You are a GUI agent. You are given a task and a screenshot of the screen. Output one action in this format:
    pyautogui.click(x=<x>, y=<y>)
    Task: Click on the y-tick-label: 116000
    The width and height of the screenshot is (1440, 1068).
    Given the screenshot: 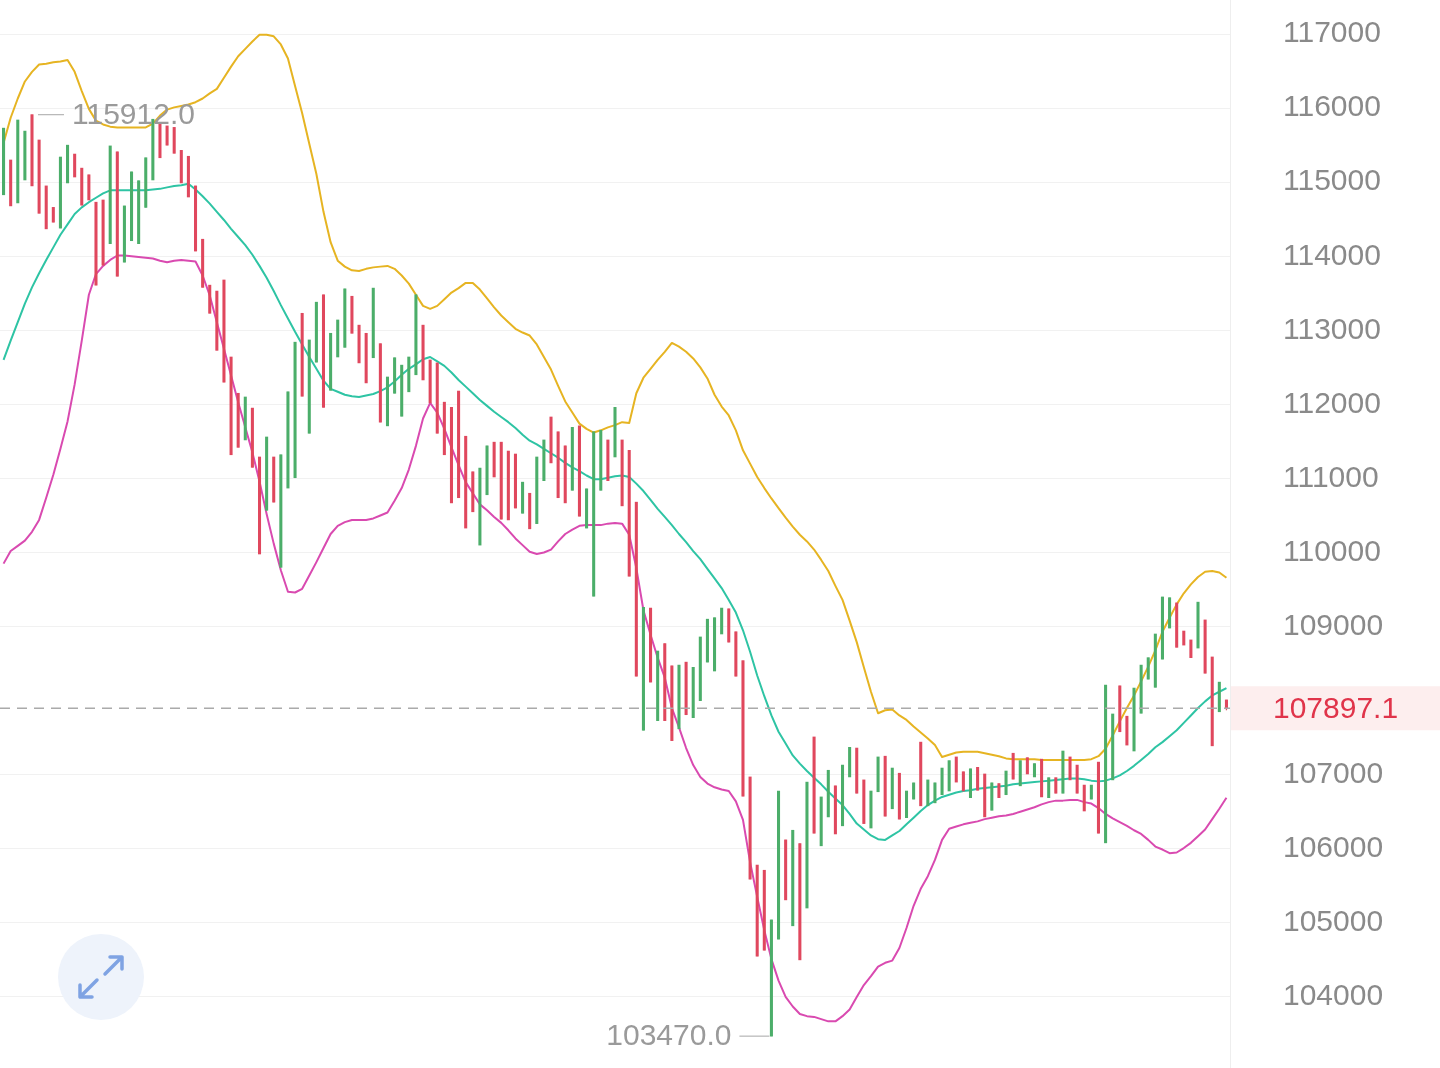 What is the action you would take?
    pyautogui.click(x=1332, y=106)
    